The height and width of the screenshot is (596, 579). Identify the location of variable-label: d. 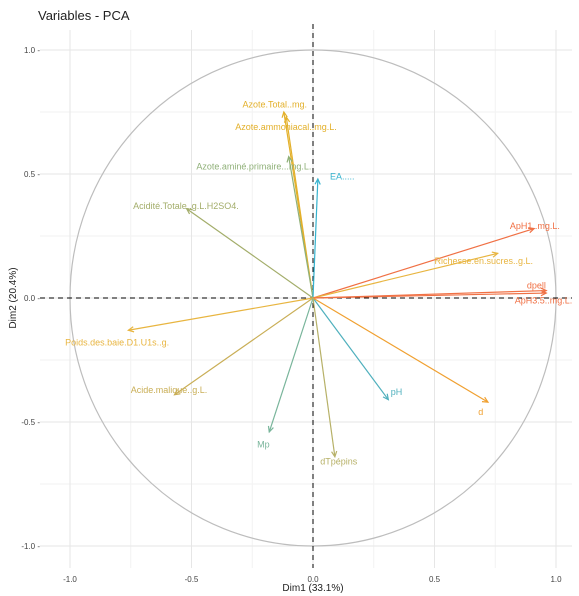
(480, 412).